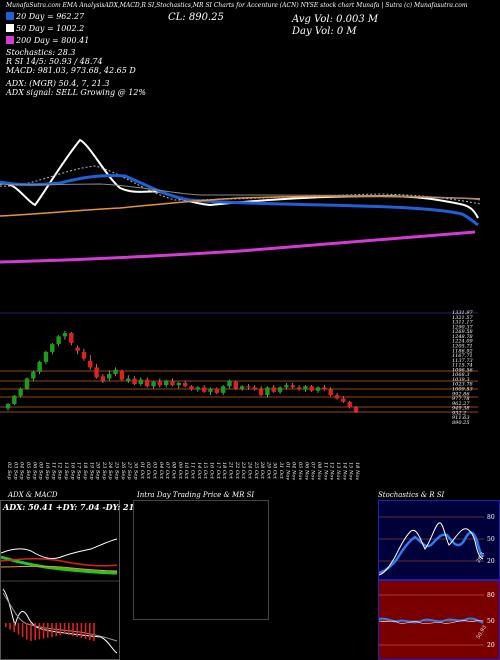  I want to click on date-tick-label: 27 Sep, so click(129, 470).